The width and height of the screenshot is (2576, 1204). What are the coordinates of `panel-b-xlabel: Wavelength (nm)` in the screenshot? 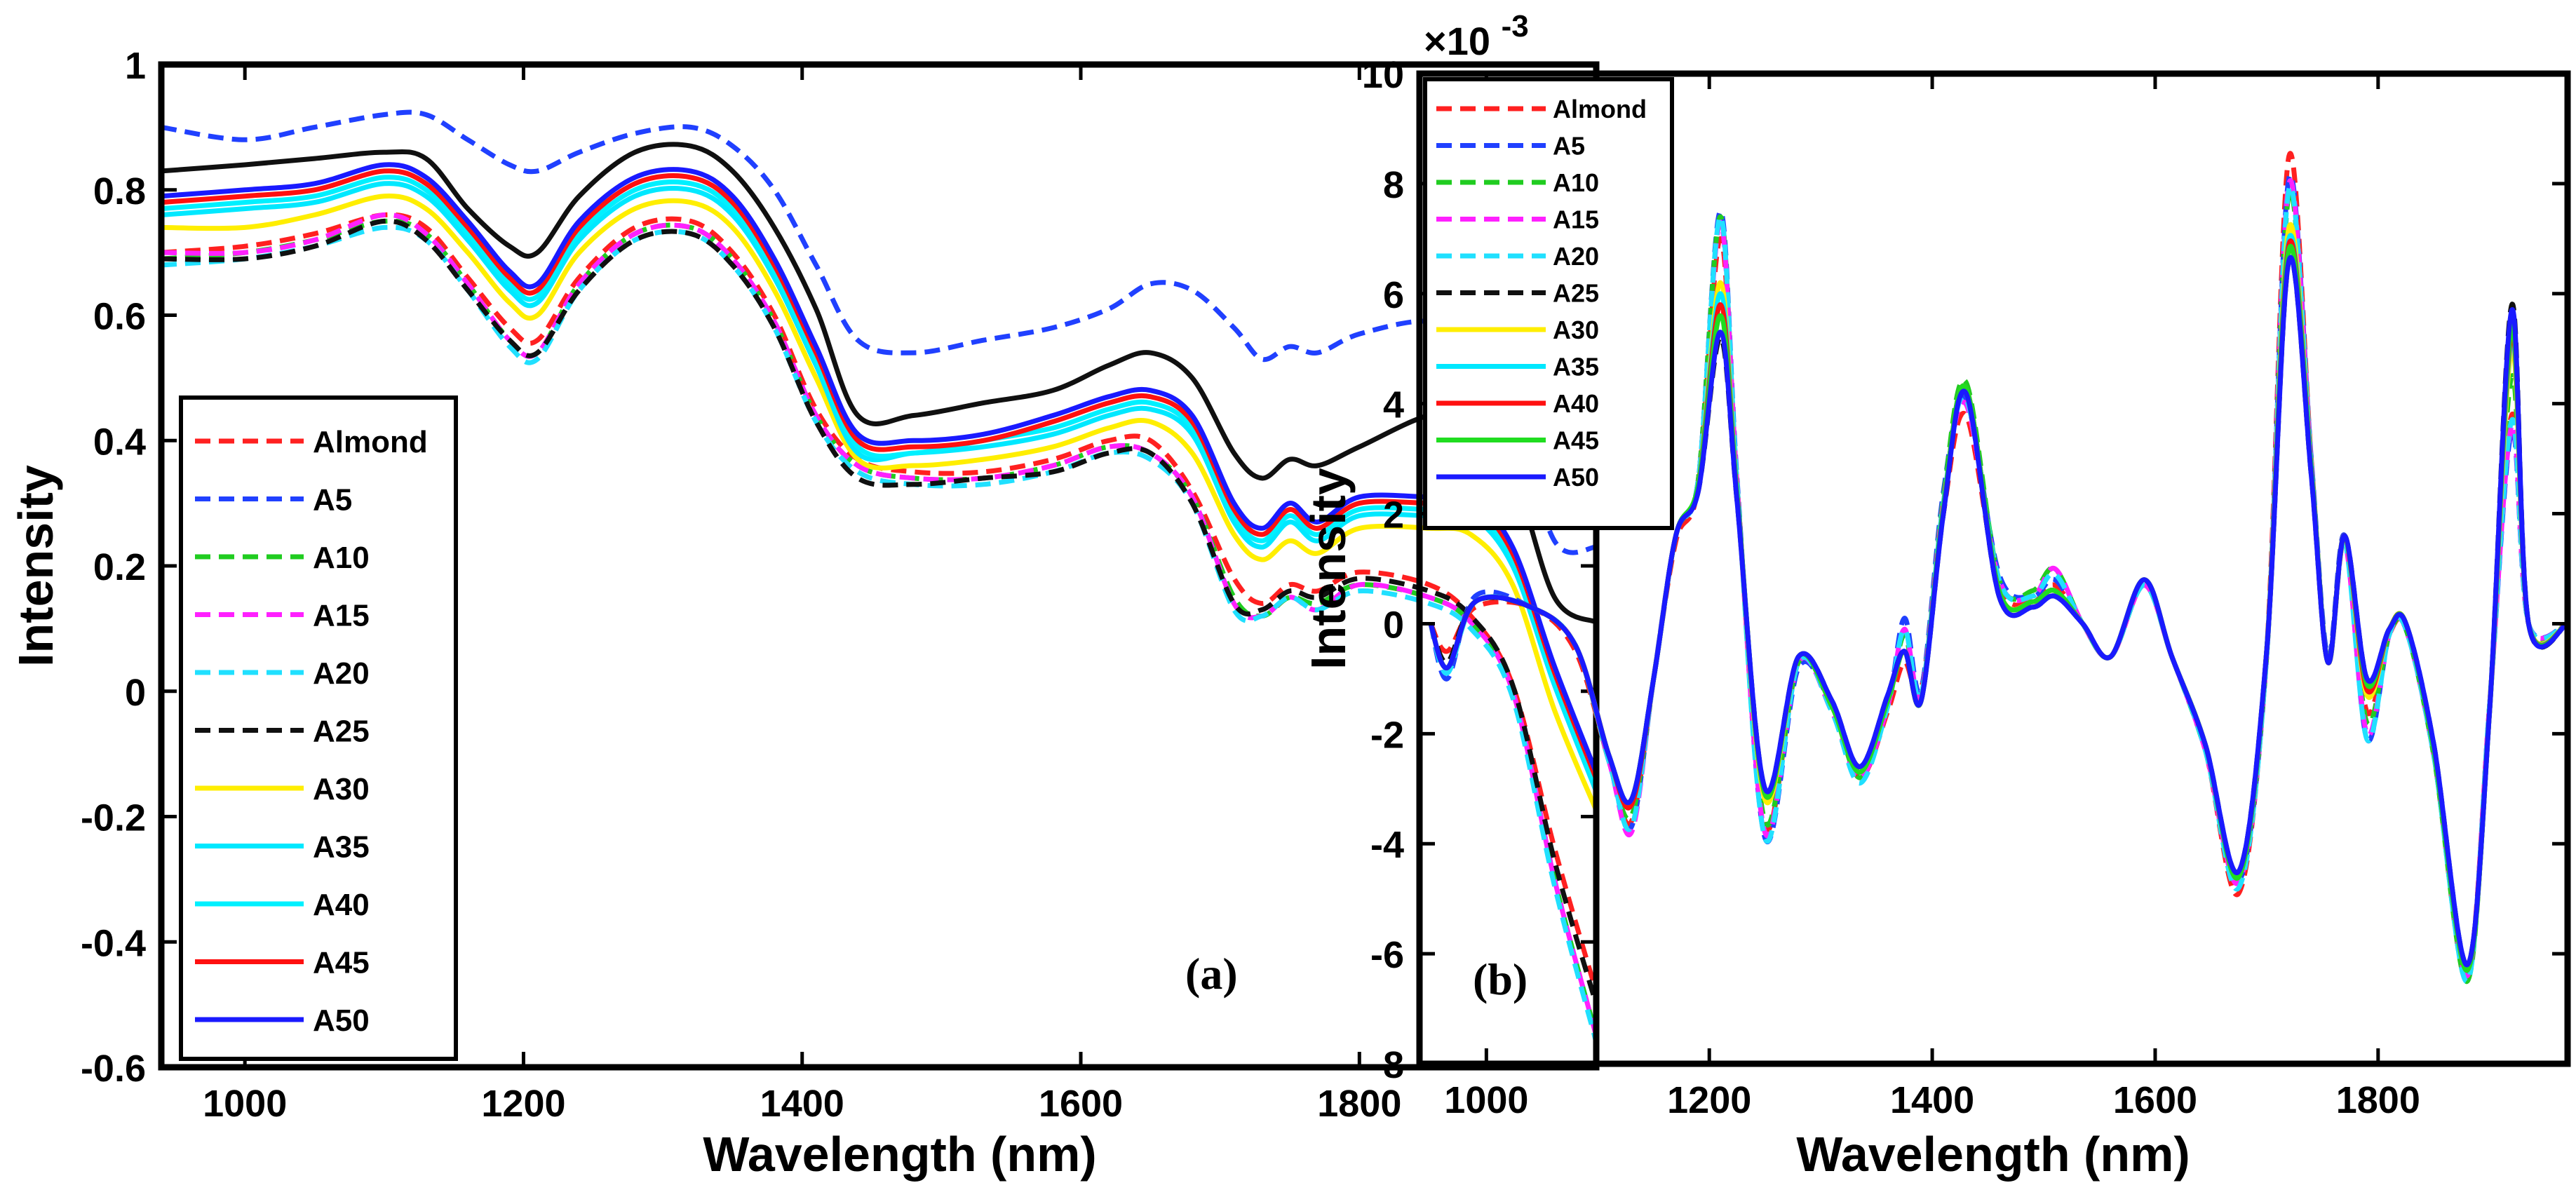 It's located at (1993, 1154).